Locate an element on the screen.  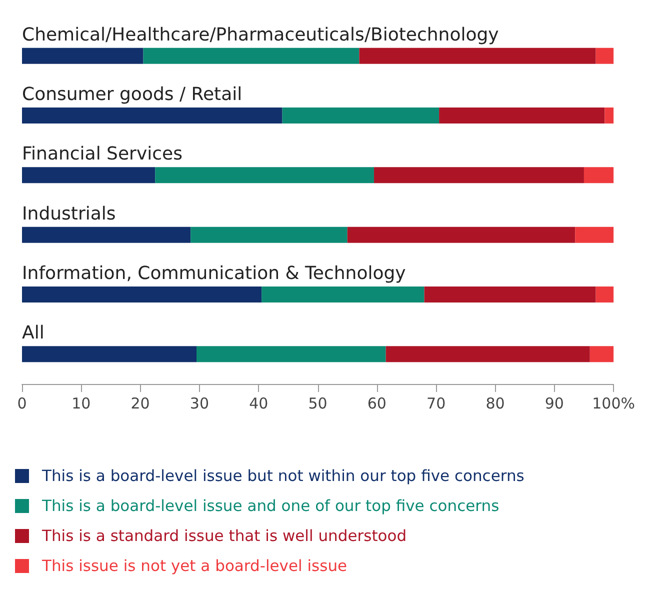
y-tick-label: All is located at coordinates (33, 333).